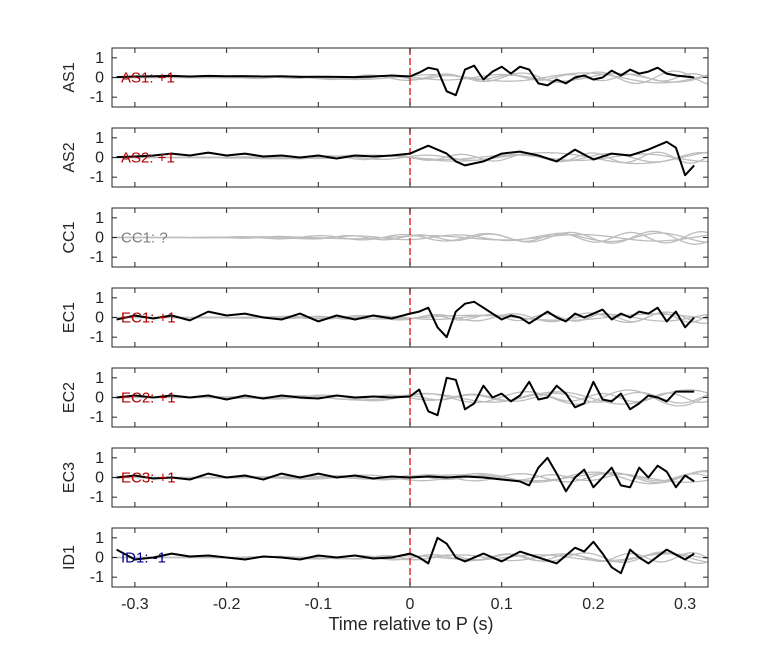 Image resolution: width=782 pixels, height=657 pixels. I want to click on y-axis-label-ec2: EC2, so click(69, 397).